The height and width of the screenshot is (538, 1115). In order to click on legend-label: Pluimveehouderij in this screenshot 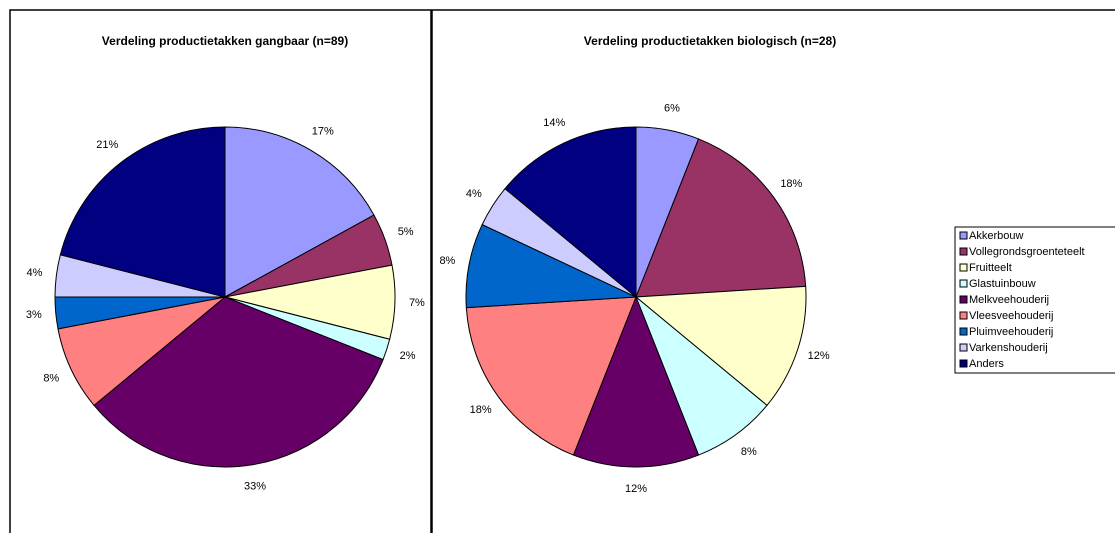, I will do `click(1011, 332)`.